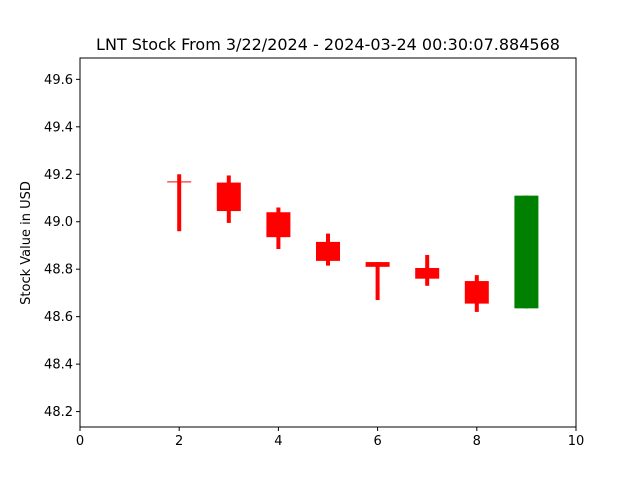 The height and width of the screenshot is (480, 640). Describe the element at coordinates (80, 441) in the screenshot. I see `x-tick-label: 0` at that location.